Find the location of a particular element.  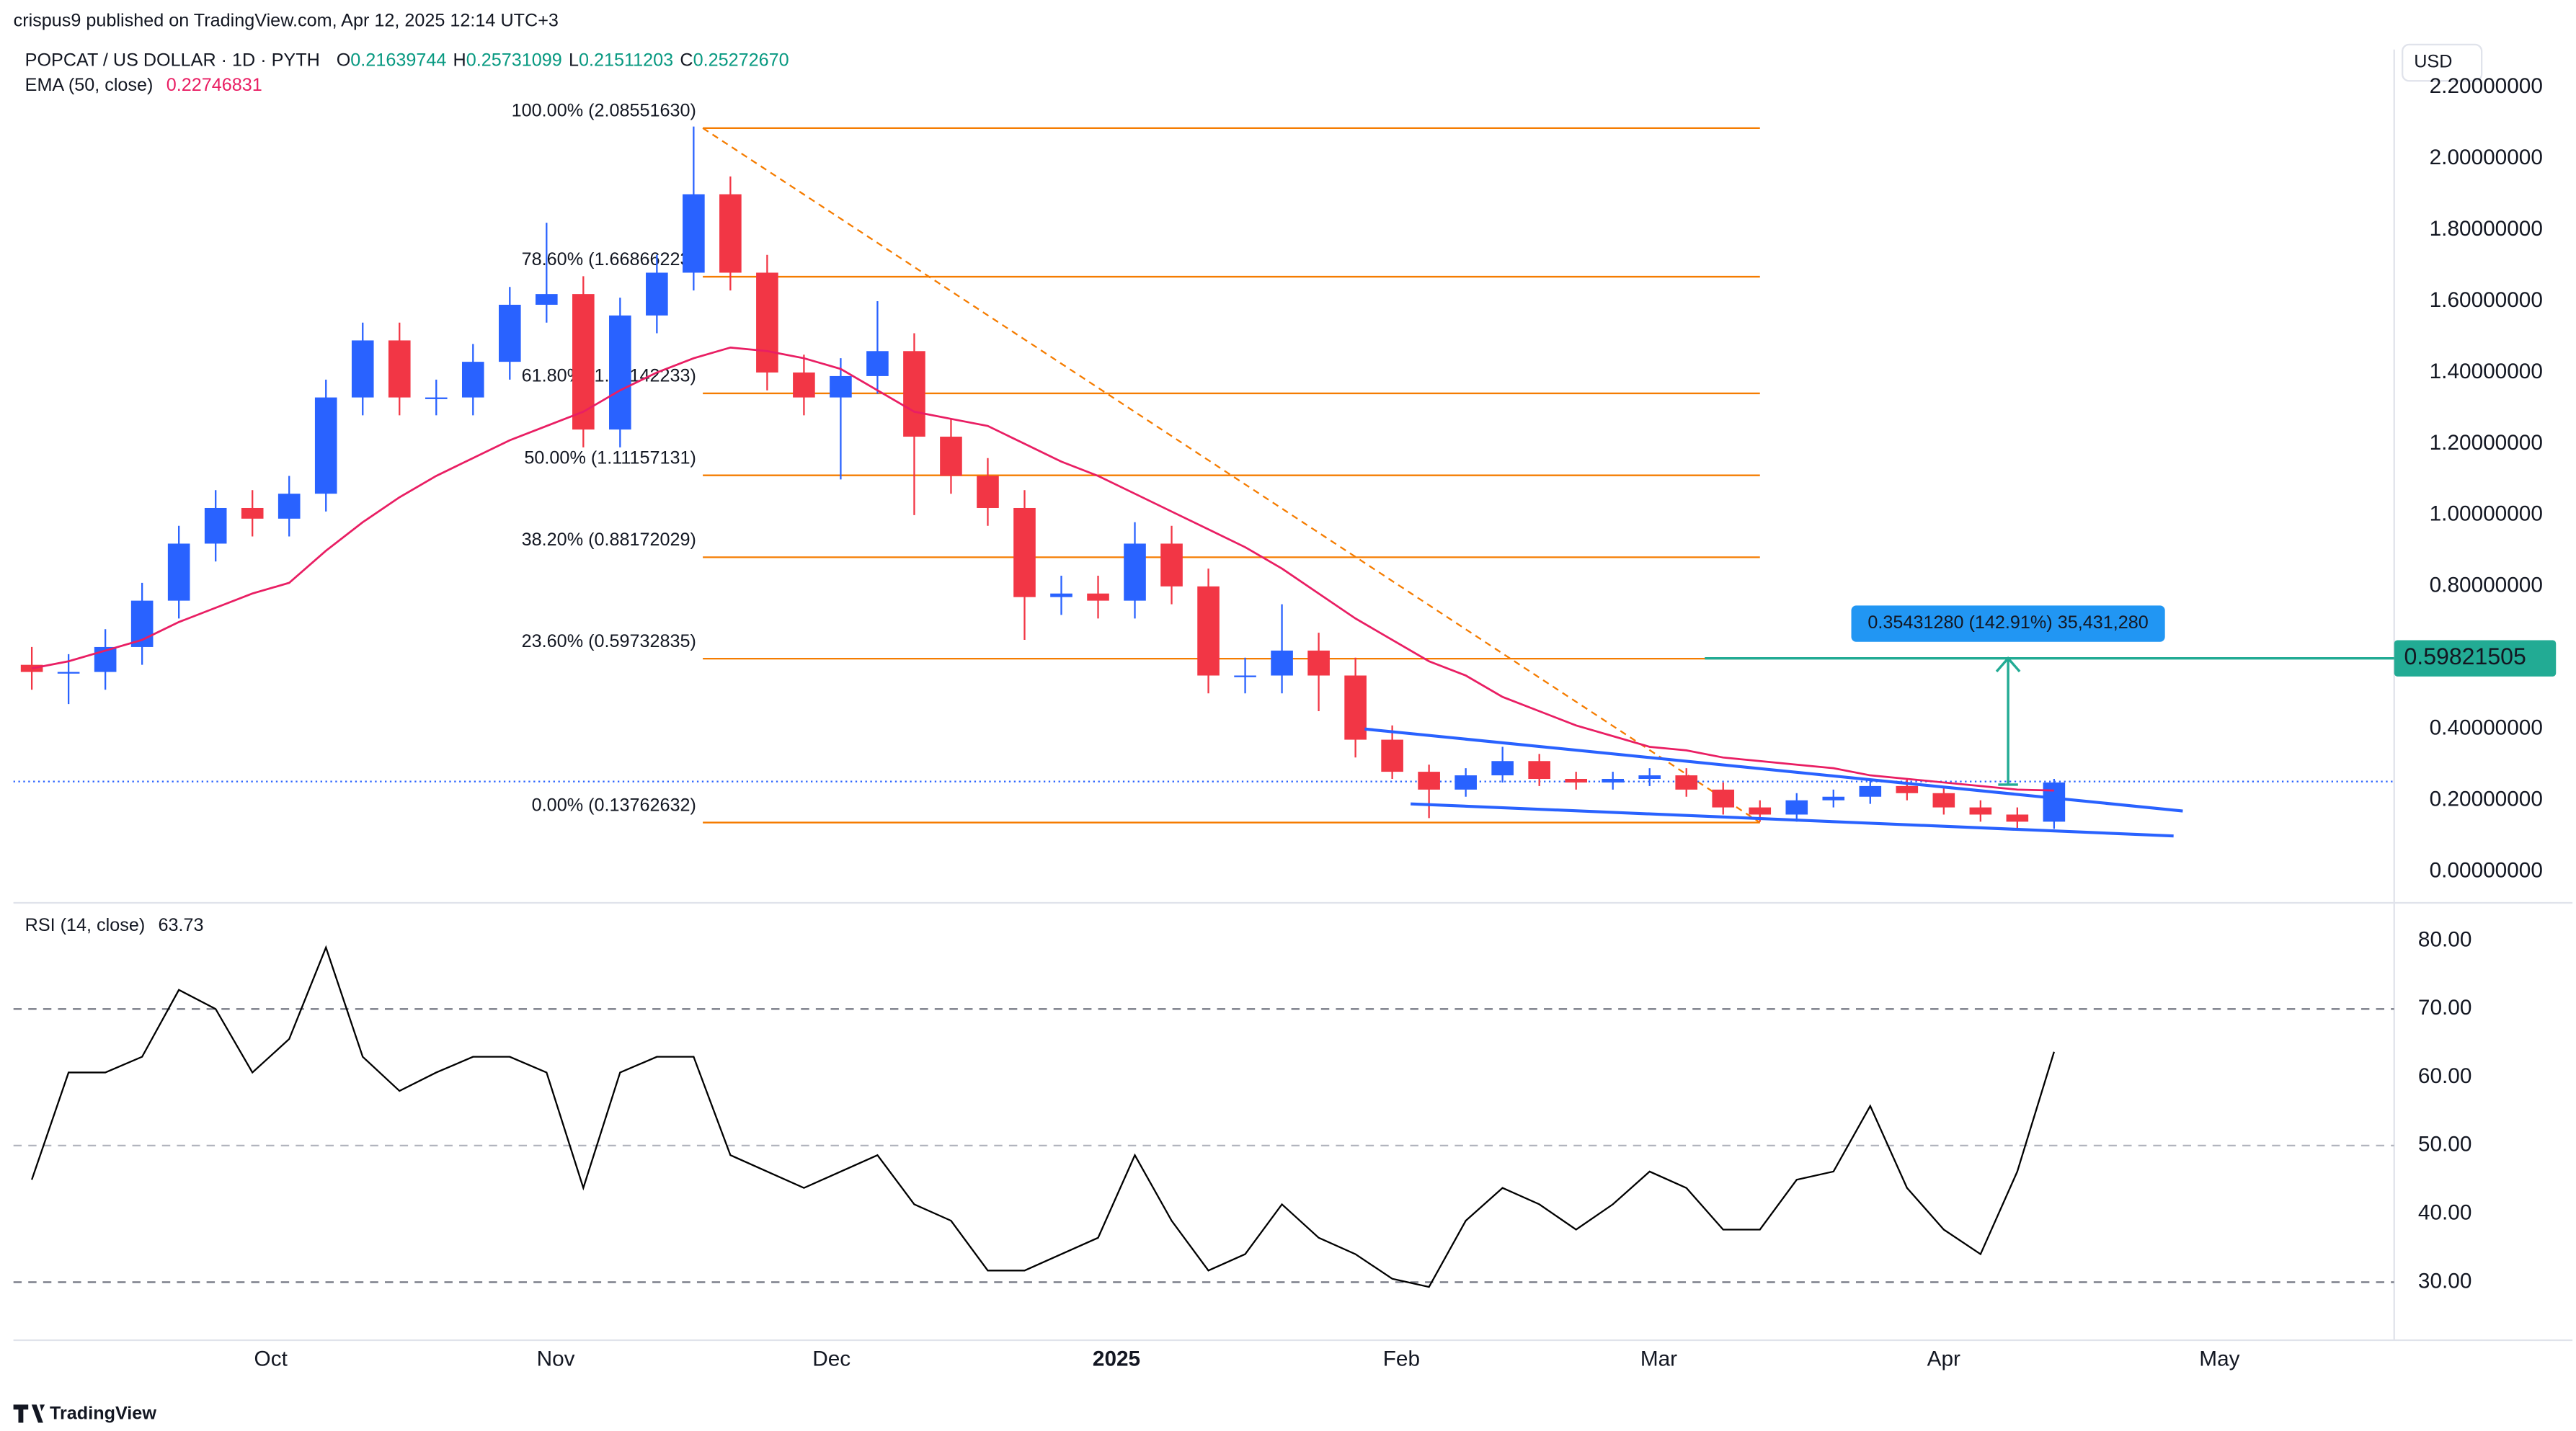

x-tick-label: 2025 is located at coordinates (1116, 1359).